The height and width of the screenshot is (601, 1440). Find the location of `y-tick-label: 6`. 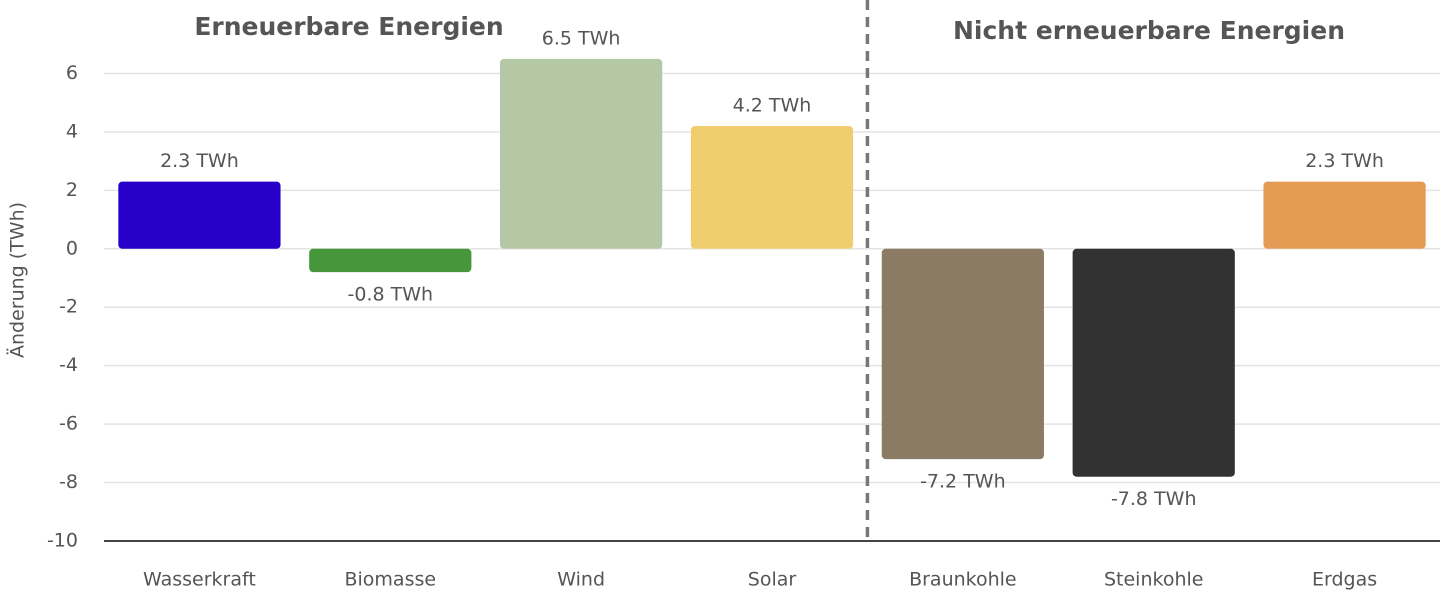

y-tick-label: 6 is located at coordinates (72, 73).